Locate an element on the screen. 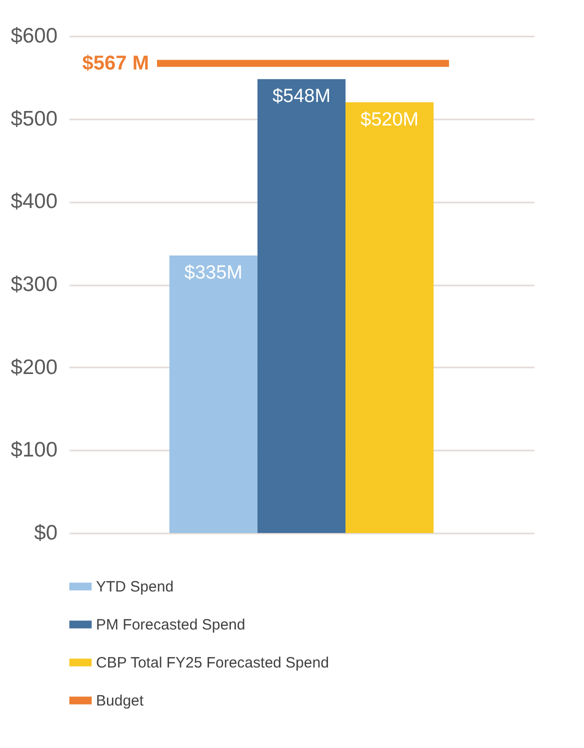 This screenshot has width=584, height=748. y-tick-label: $400 is located at coordinates (34, 202).